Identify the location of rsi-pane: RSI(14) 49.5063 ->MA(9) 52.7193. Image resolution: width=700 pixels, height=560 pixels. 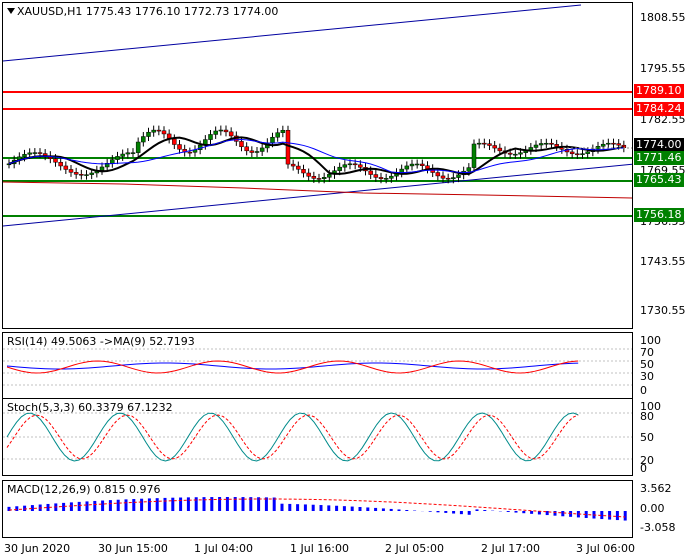
(317, 367).